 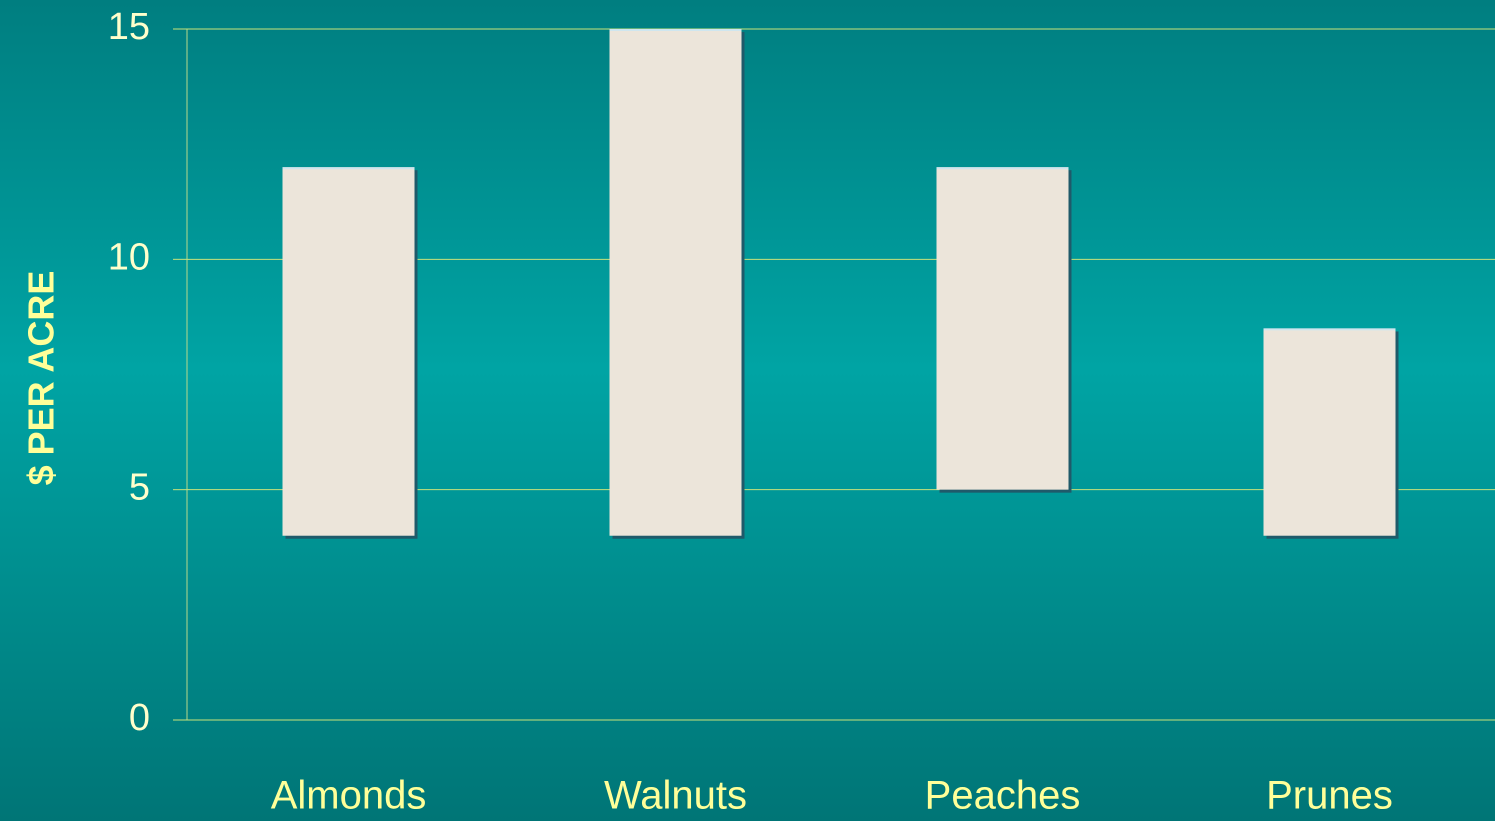 What do you see at coordinates (1329, 796) in the screenshot?
I see `x-tick-label: Prunes` at bounding box center [1329, 796].